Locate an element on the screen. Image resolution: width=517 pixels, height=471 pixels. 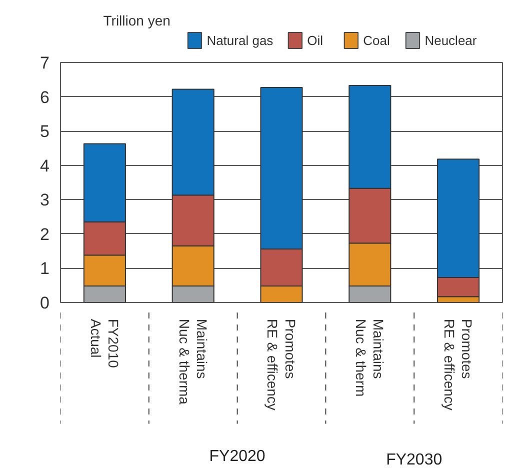
x-tick-label: Maintains Nuc & therm is located at coordinates (370, 357).